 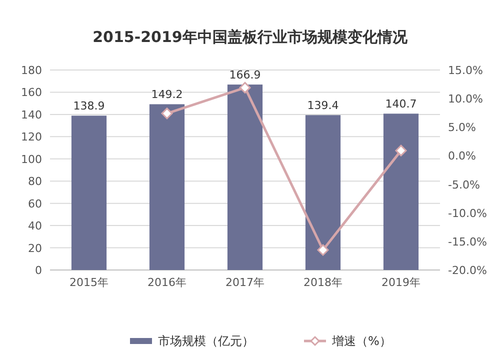 What do you see at coordinates (323, 282) in the screenshot?
I see `x-tick-label: 2018年` at bounding box center [323, 282].